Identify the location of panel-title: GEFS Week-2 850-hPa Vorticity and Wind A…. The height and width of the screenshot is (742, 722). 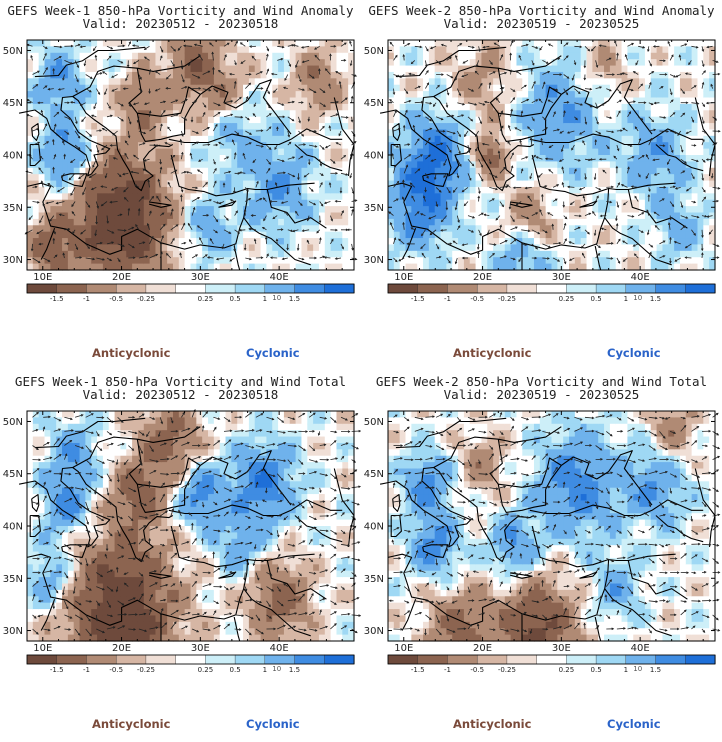
(541, 10).